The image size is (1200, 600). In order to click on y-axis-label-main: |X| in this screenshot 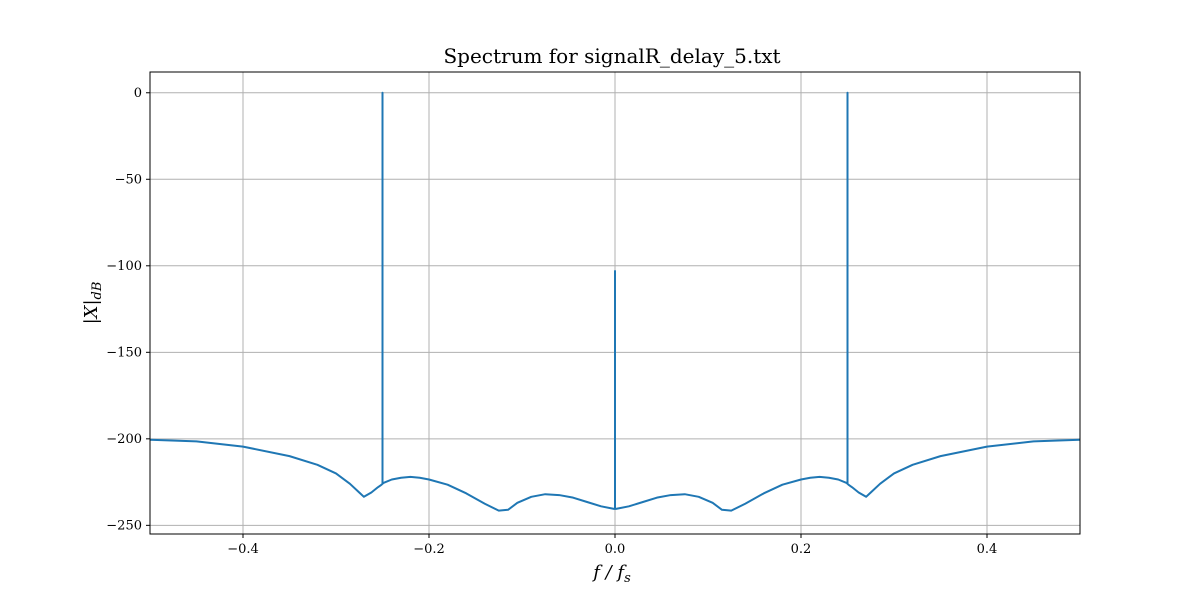, I will do `click(91, 311)`.